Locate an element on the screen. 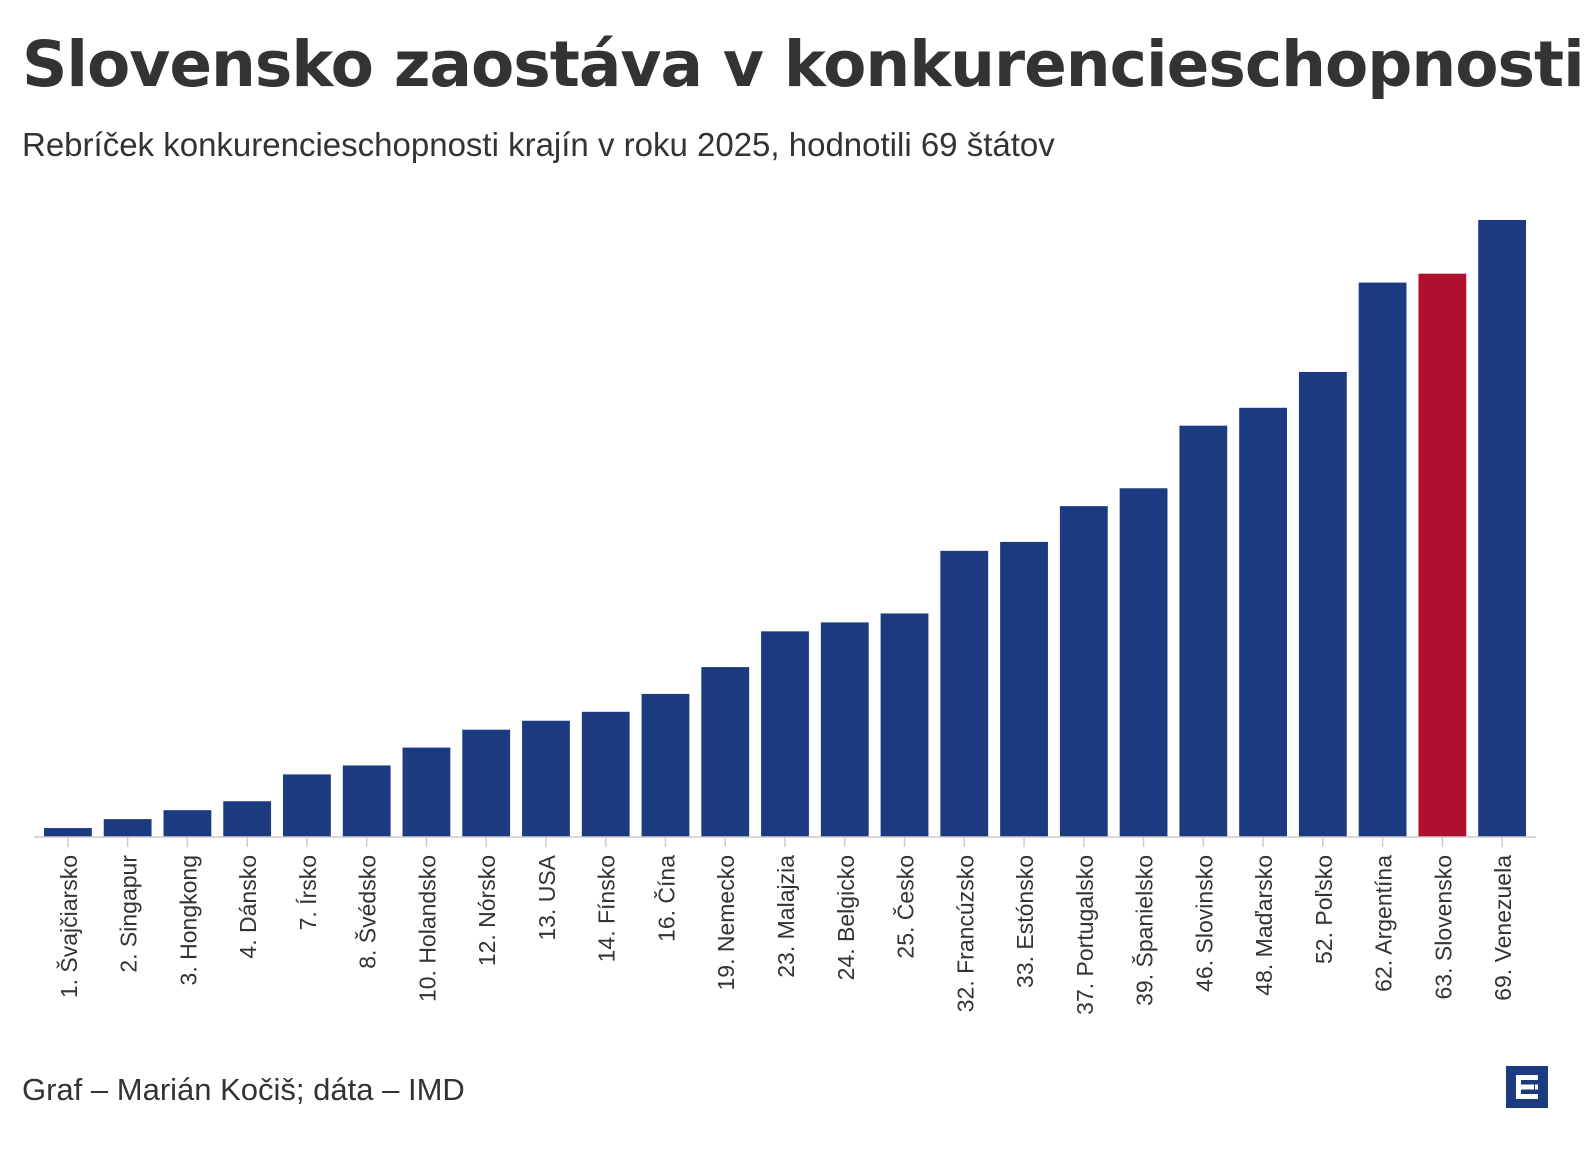  x-tick-label: 19. Nemecko is located at coordinates (726, 923).